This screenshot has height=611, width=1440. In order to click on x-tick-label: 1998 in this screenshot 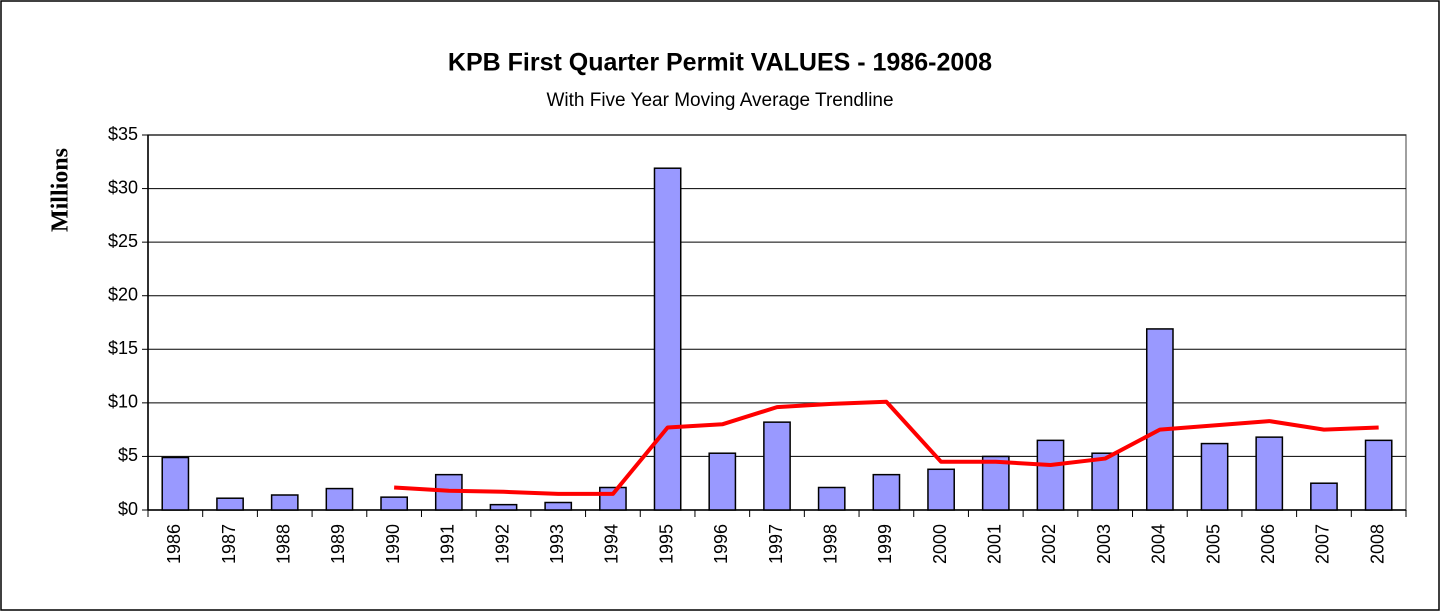, I will do `click(830, 544)`.